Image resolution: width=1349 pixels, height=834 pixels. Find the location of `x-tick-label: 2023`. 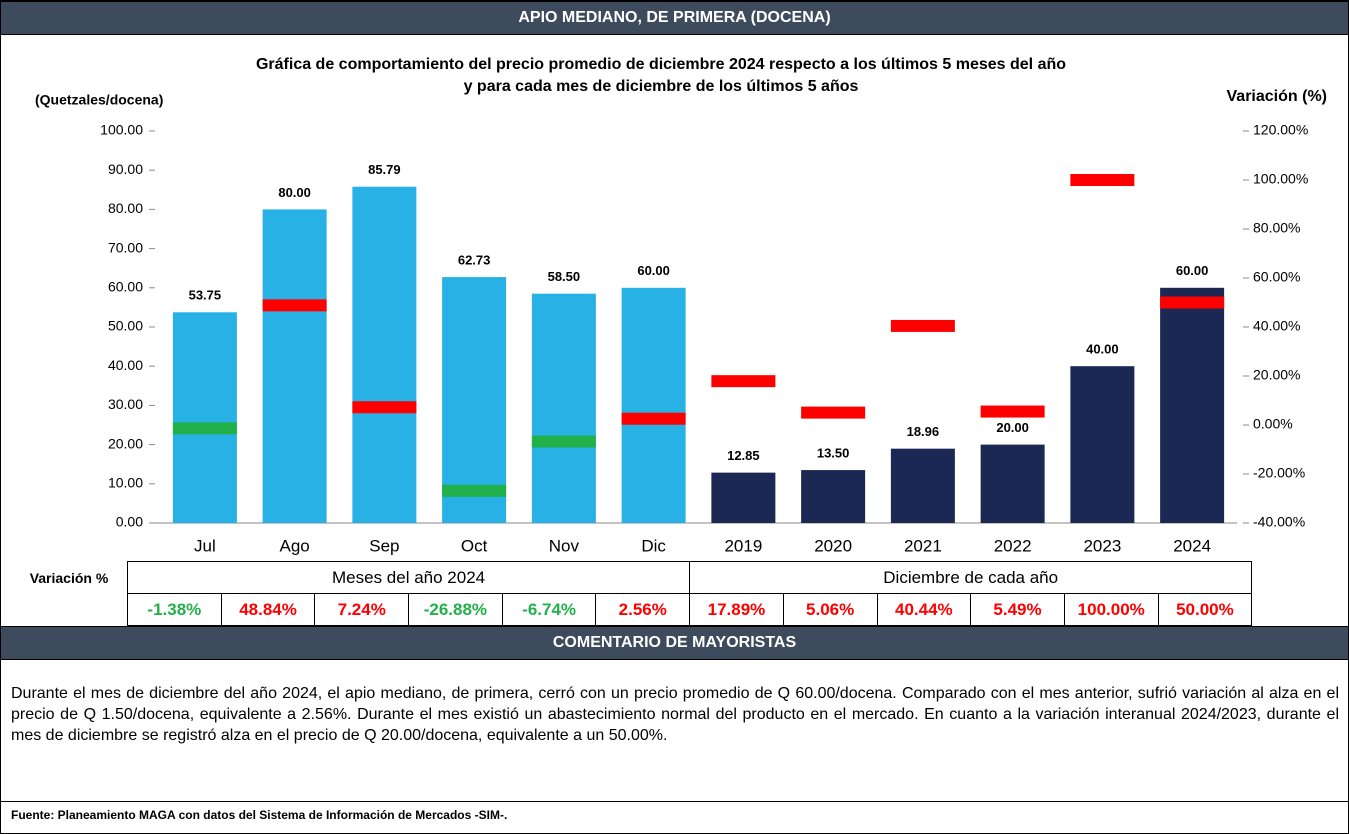

x-tick-label: 2023 is located at coordinates (1102, 545).